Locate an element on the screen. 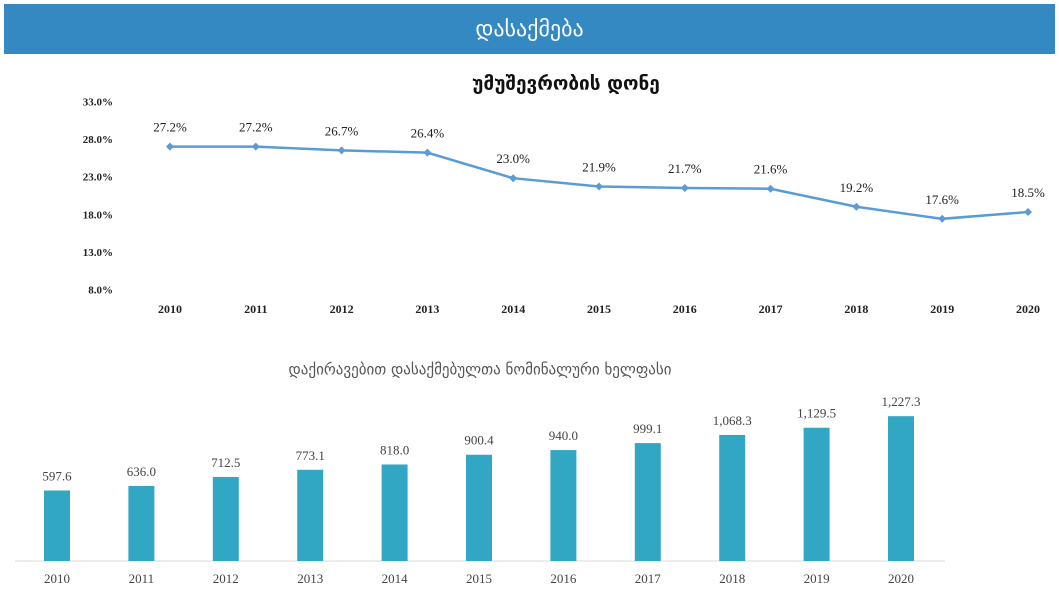 This screenshot has height=606, width=1059. data-label: 999.1 is located at coordinates (647, 428).